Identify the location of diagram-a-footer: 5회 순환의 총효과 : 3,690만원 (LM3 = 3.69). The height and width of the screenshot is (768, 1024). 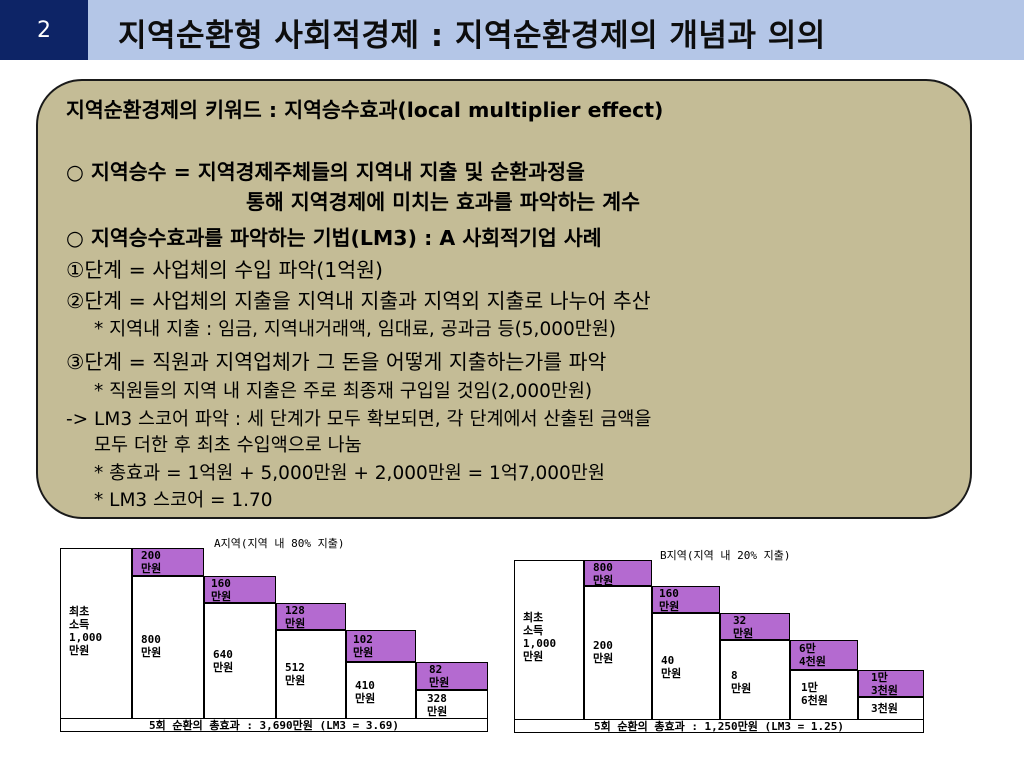
(274, 725).